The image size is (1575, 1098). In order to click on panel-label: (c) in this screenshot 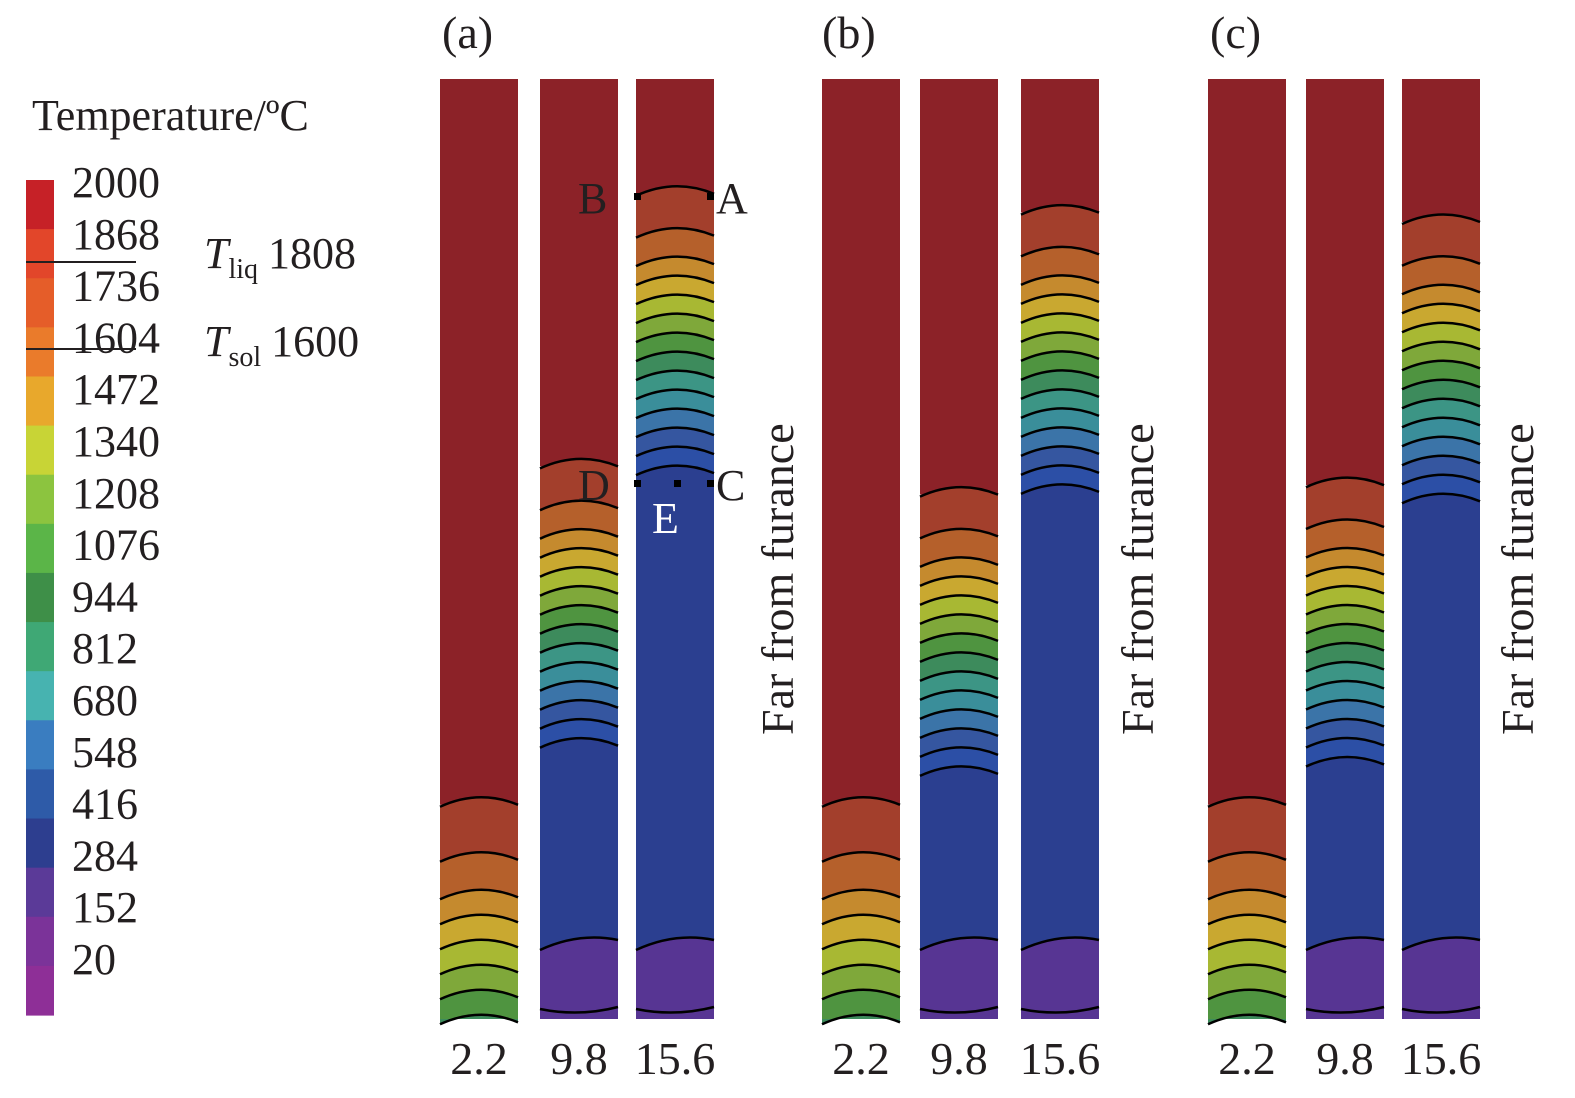, I will do `click(1235, 32)`.